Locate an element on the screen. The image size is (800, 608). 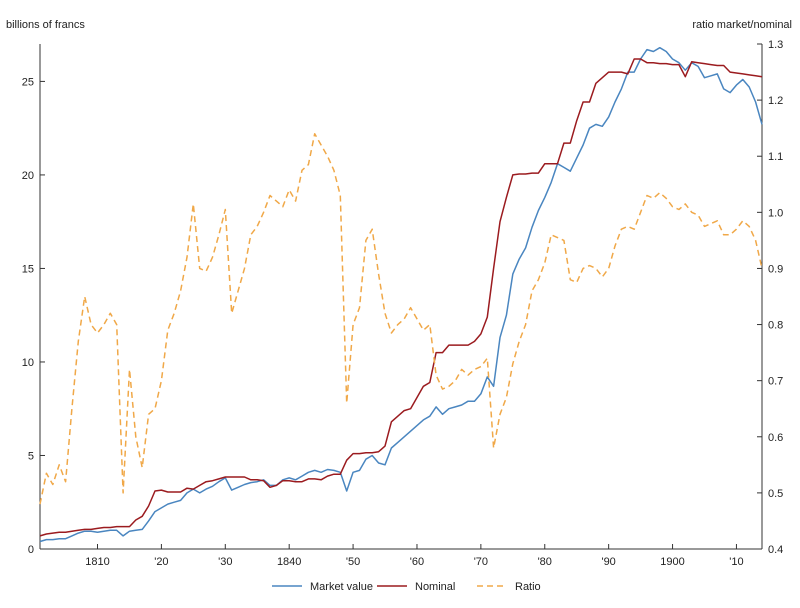
right-tick-label: 0.7 is located at coordinates (775, 382).